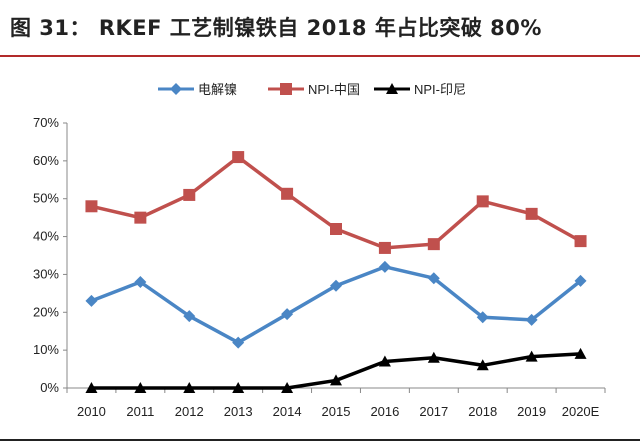  What do you see at coordinates (46, 236) in the screenshot?
I see `y-tick-label: 40%` at bounding box center [46, 236].